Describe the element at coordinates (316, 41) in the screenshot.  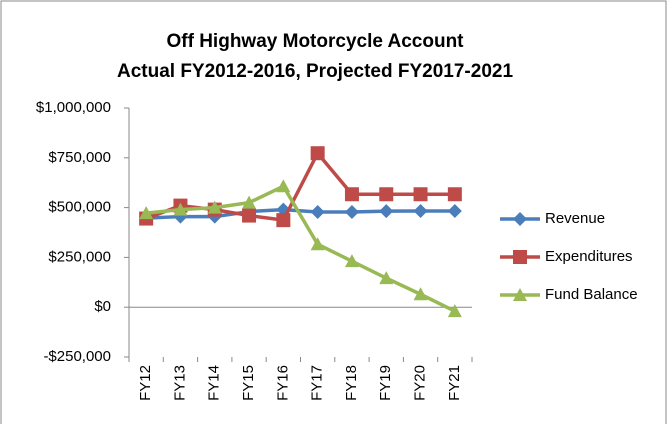
I see `chart-title: Off Highway Motorcycle Account` at that location.